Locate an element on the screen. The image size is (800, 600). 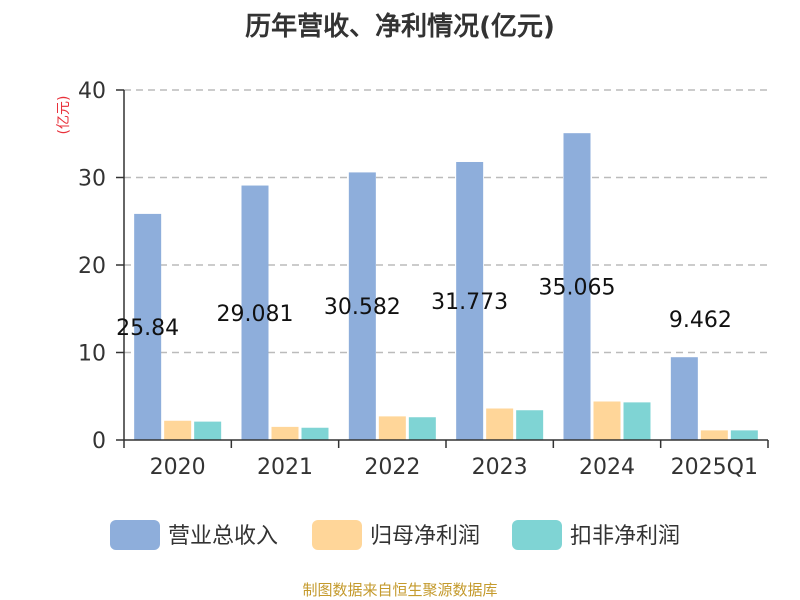
y-tick-label: 20 is located at coordinates (92, 266).